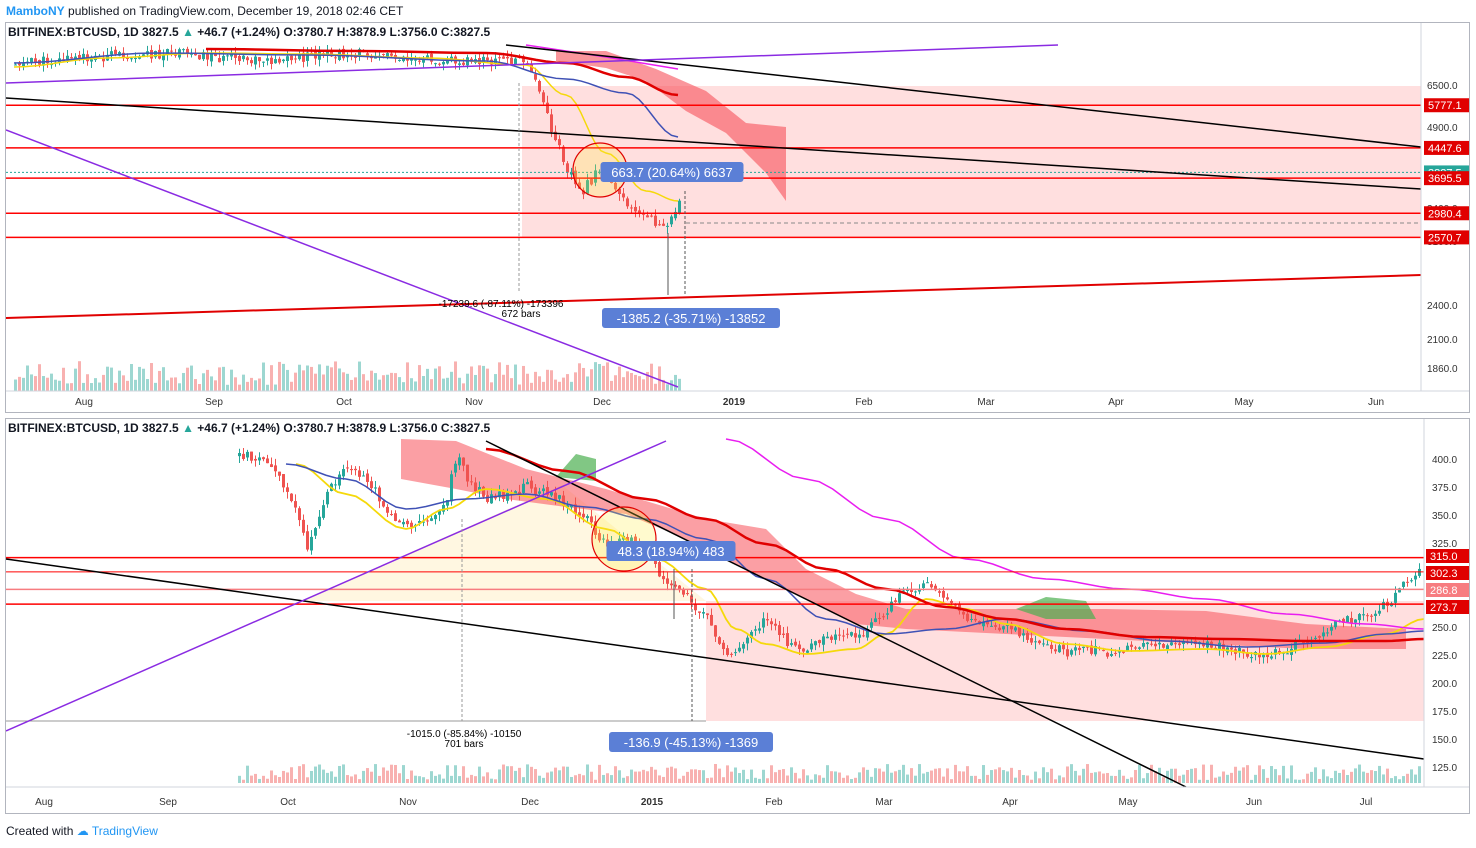 The width and height of the screenshot is (1476, 848). Describe the element at coordinates (1442, 340) in the screenshot. I see `price-tick: 2100.0` at that location.